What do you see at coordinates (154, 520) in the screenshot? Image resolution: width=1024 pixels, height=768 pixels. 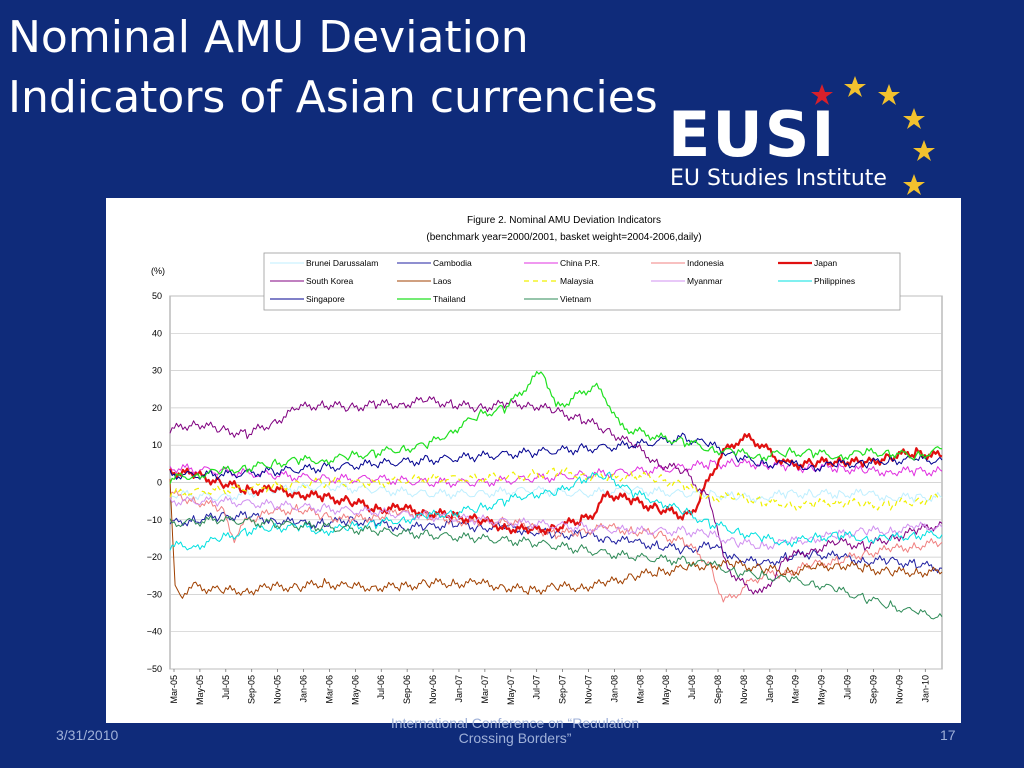 I see `y-tick-label: −10` at bounding box center [154, 520].